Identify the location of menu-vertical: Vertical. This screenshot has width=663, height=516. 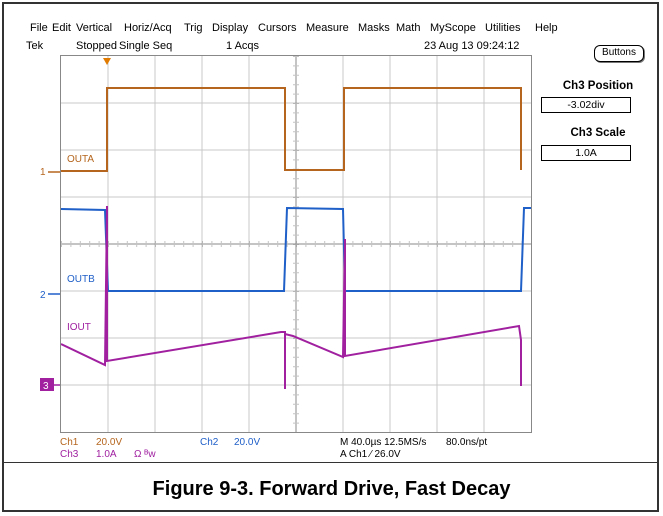
(94, 28).